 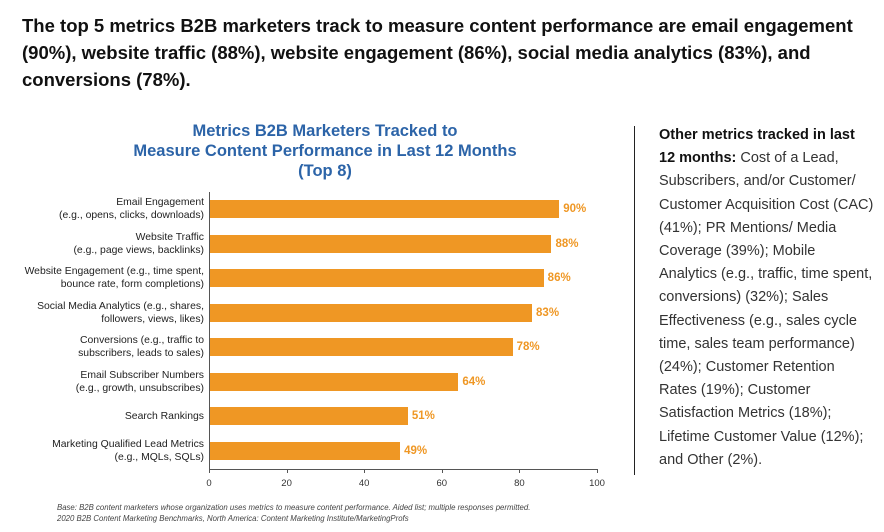 I want to click on category-label-line: Email Engagement, so click(x=160, y=202).